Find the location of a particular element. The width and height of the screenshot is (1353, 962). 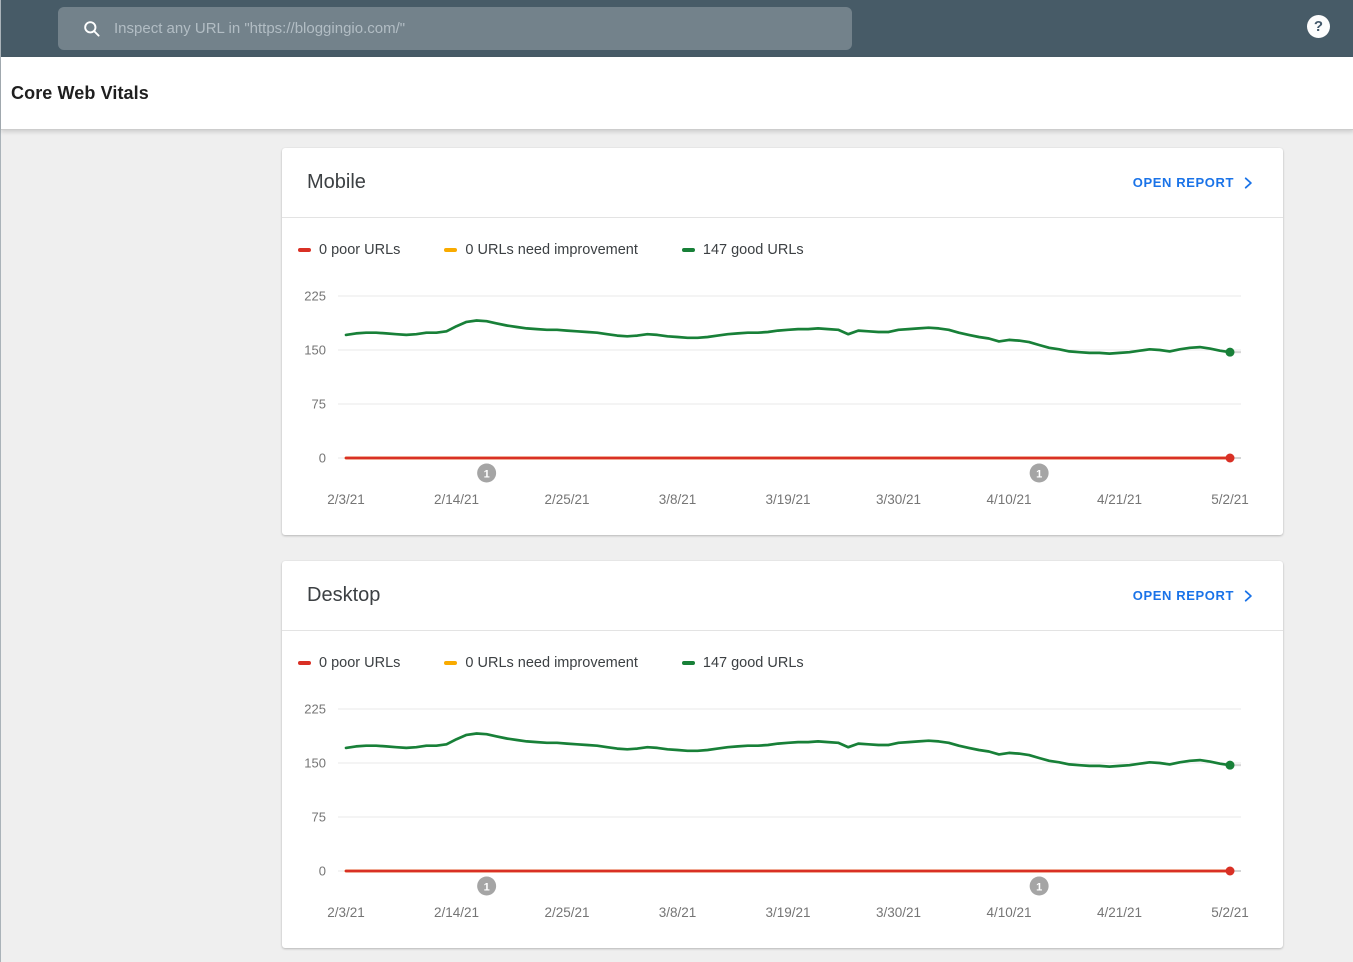

top-app-bar: ? is located at coordinates (677, 28).